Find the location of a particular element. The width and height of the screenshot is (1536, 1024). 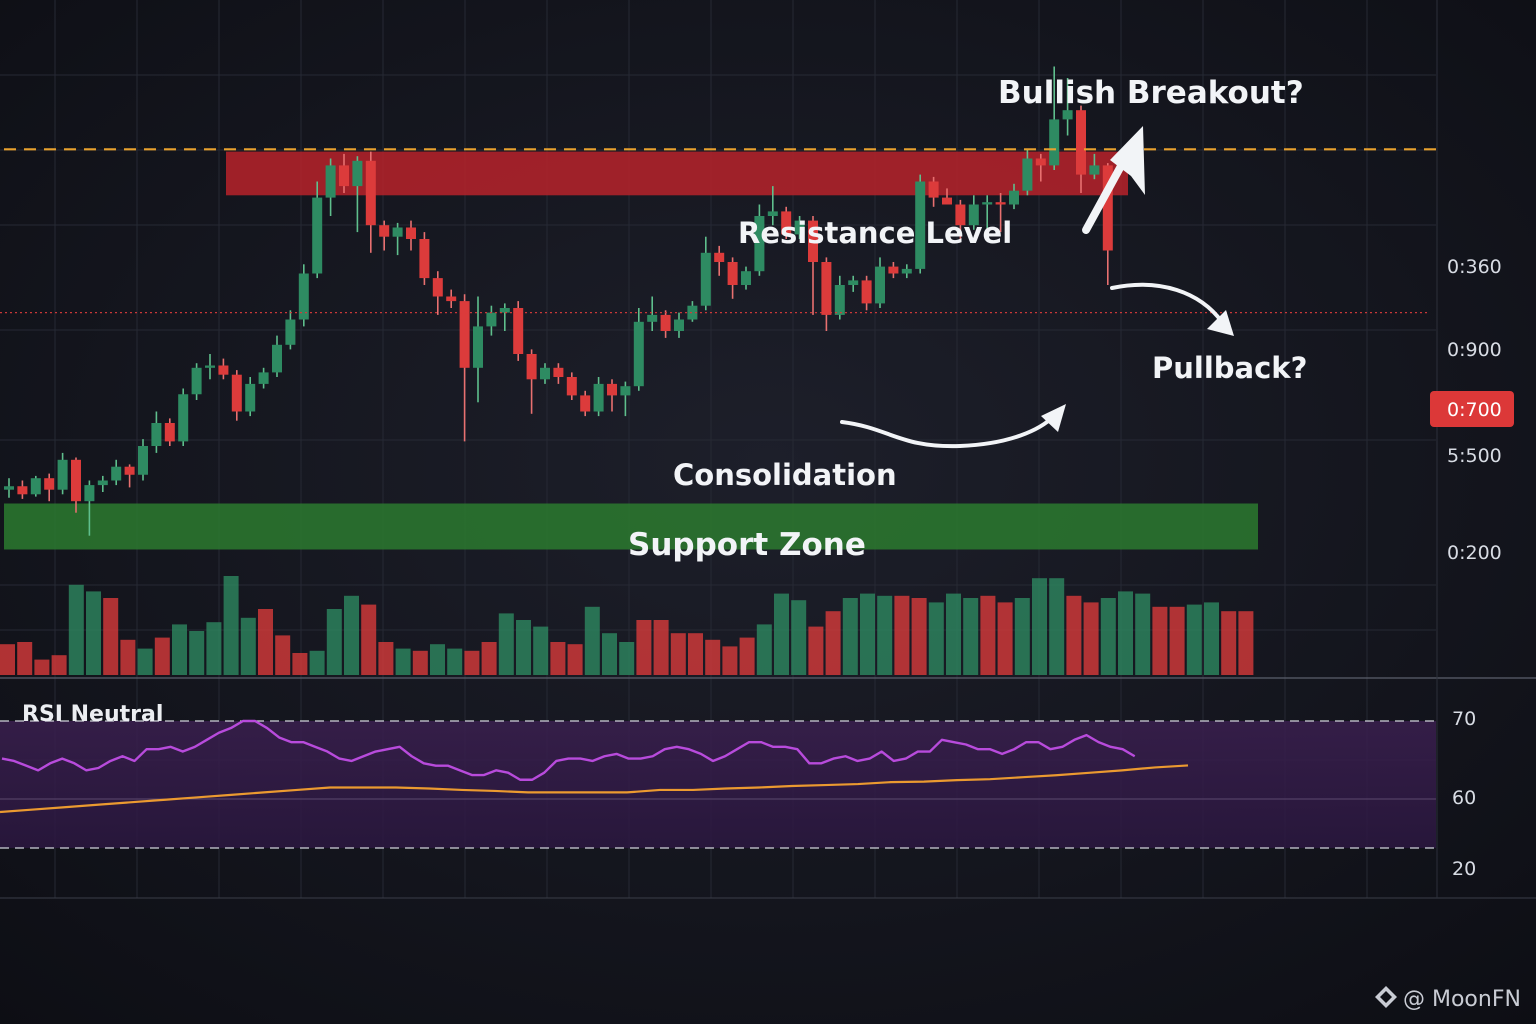

rsi-label: RSI Neutral is located at coordinates (92, 714).